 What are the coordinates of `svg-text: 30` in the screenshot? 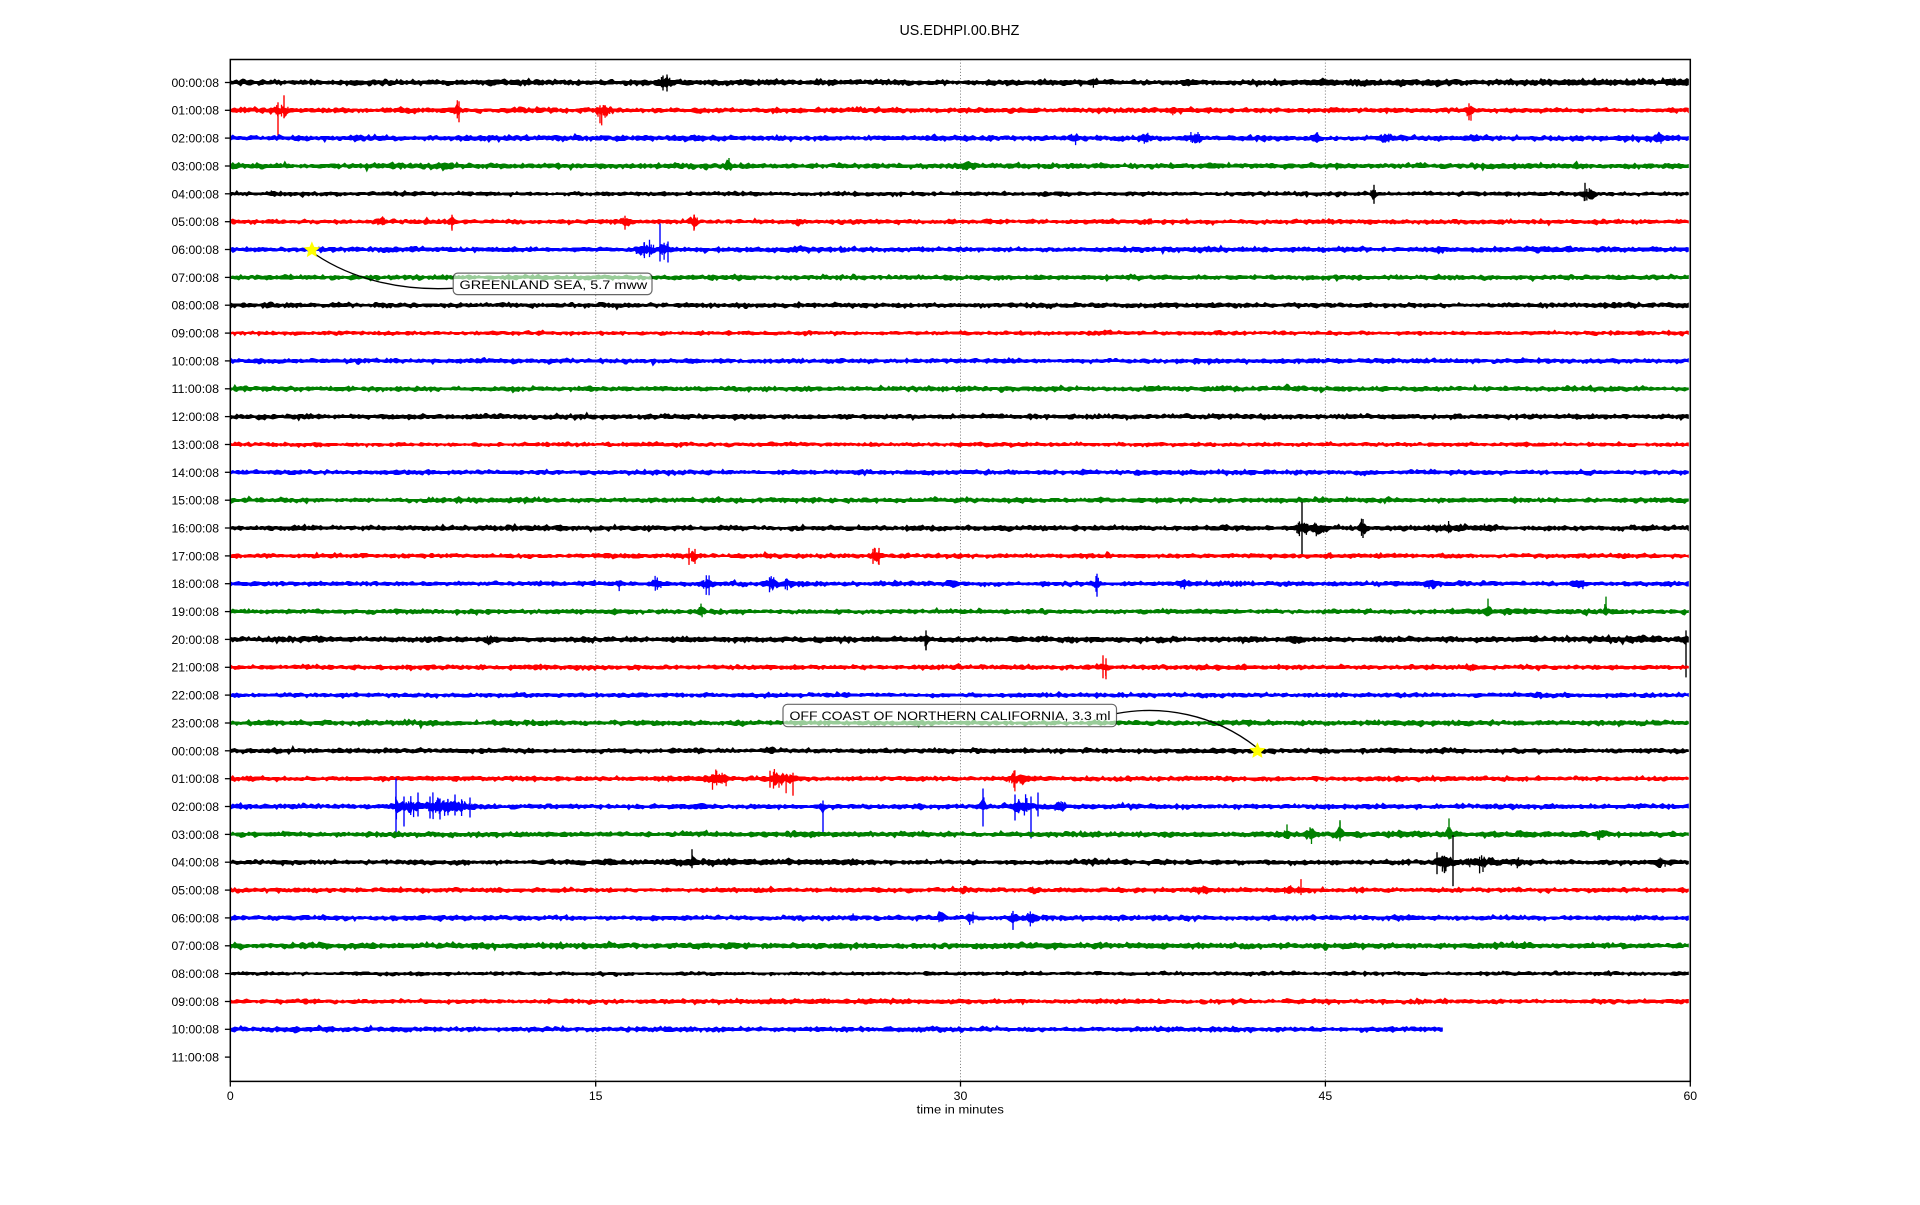 It's located at (961, 1096).